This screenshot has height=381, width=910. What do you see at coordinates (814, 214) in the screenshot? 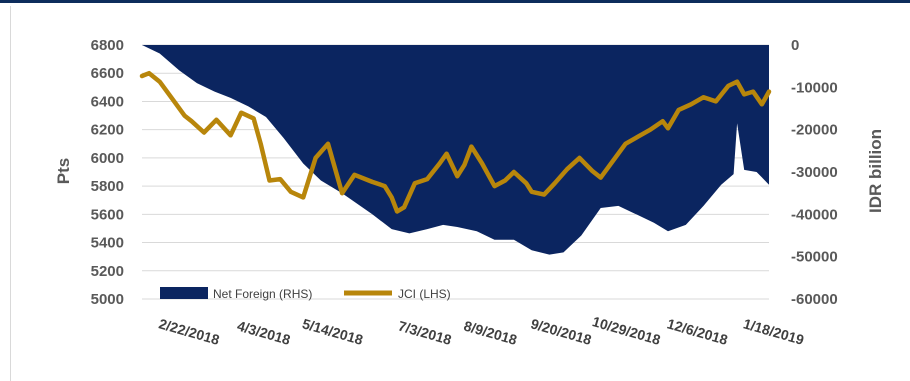
I see `right-tick-label-4: -40000` at bounding box center [814, 214].